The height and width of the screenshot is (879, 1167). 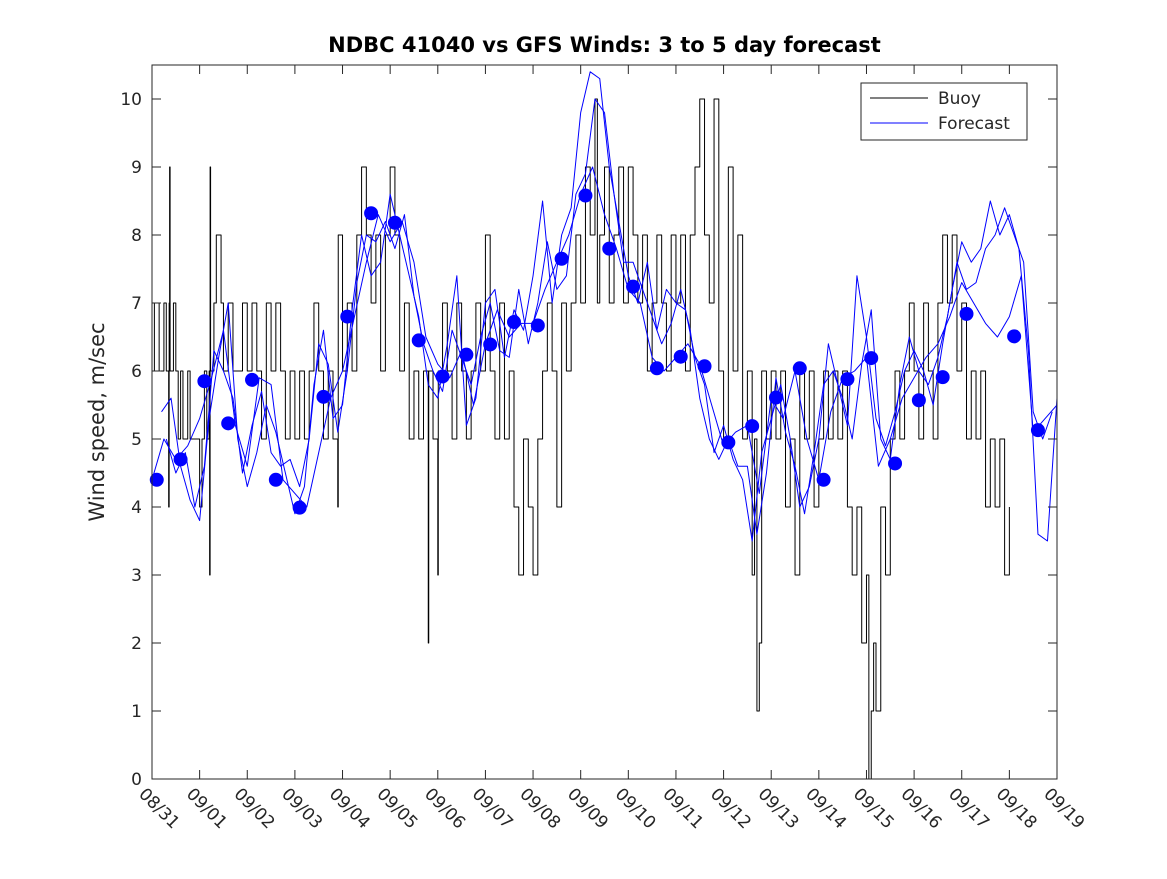 What do you see at coordinates (136, 780) in the screenshot?
I see `y-tick-label-0: 0` at bounding box center [136, 780].